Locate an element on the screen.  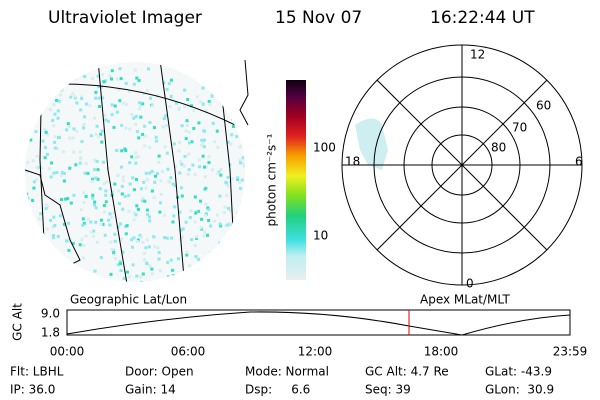
status-field: Dsp: 6.6 is located at coordinates (277, 390).